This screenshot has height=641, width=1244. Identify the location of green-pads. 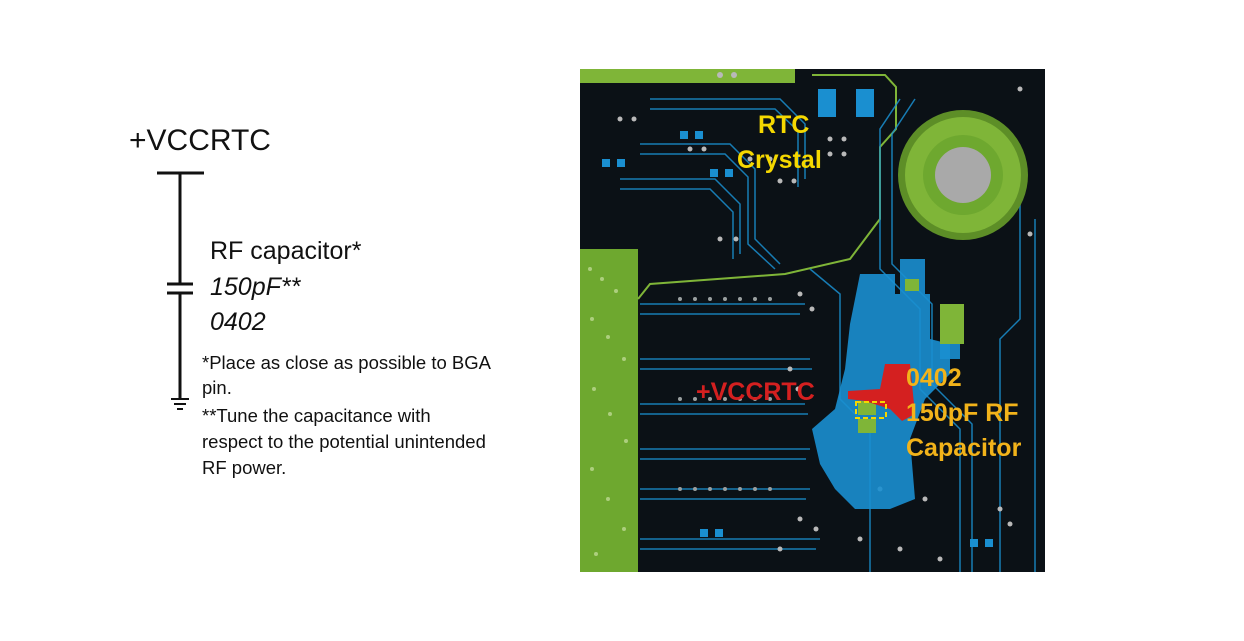
(911, 356).